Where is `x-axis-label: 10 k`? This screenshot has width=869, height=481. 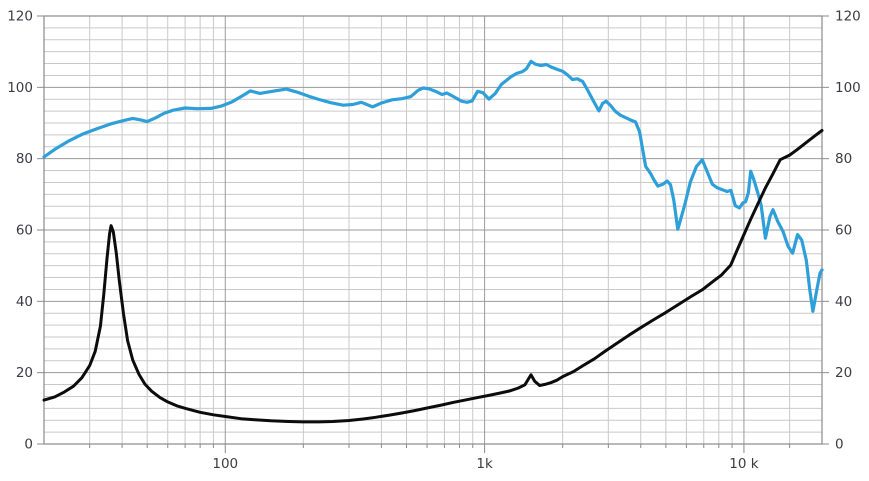
x-axis-label: 10 k is located at coordinates (743, 464).